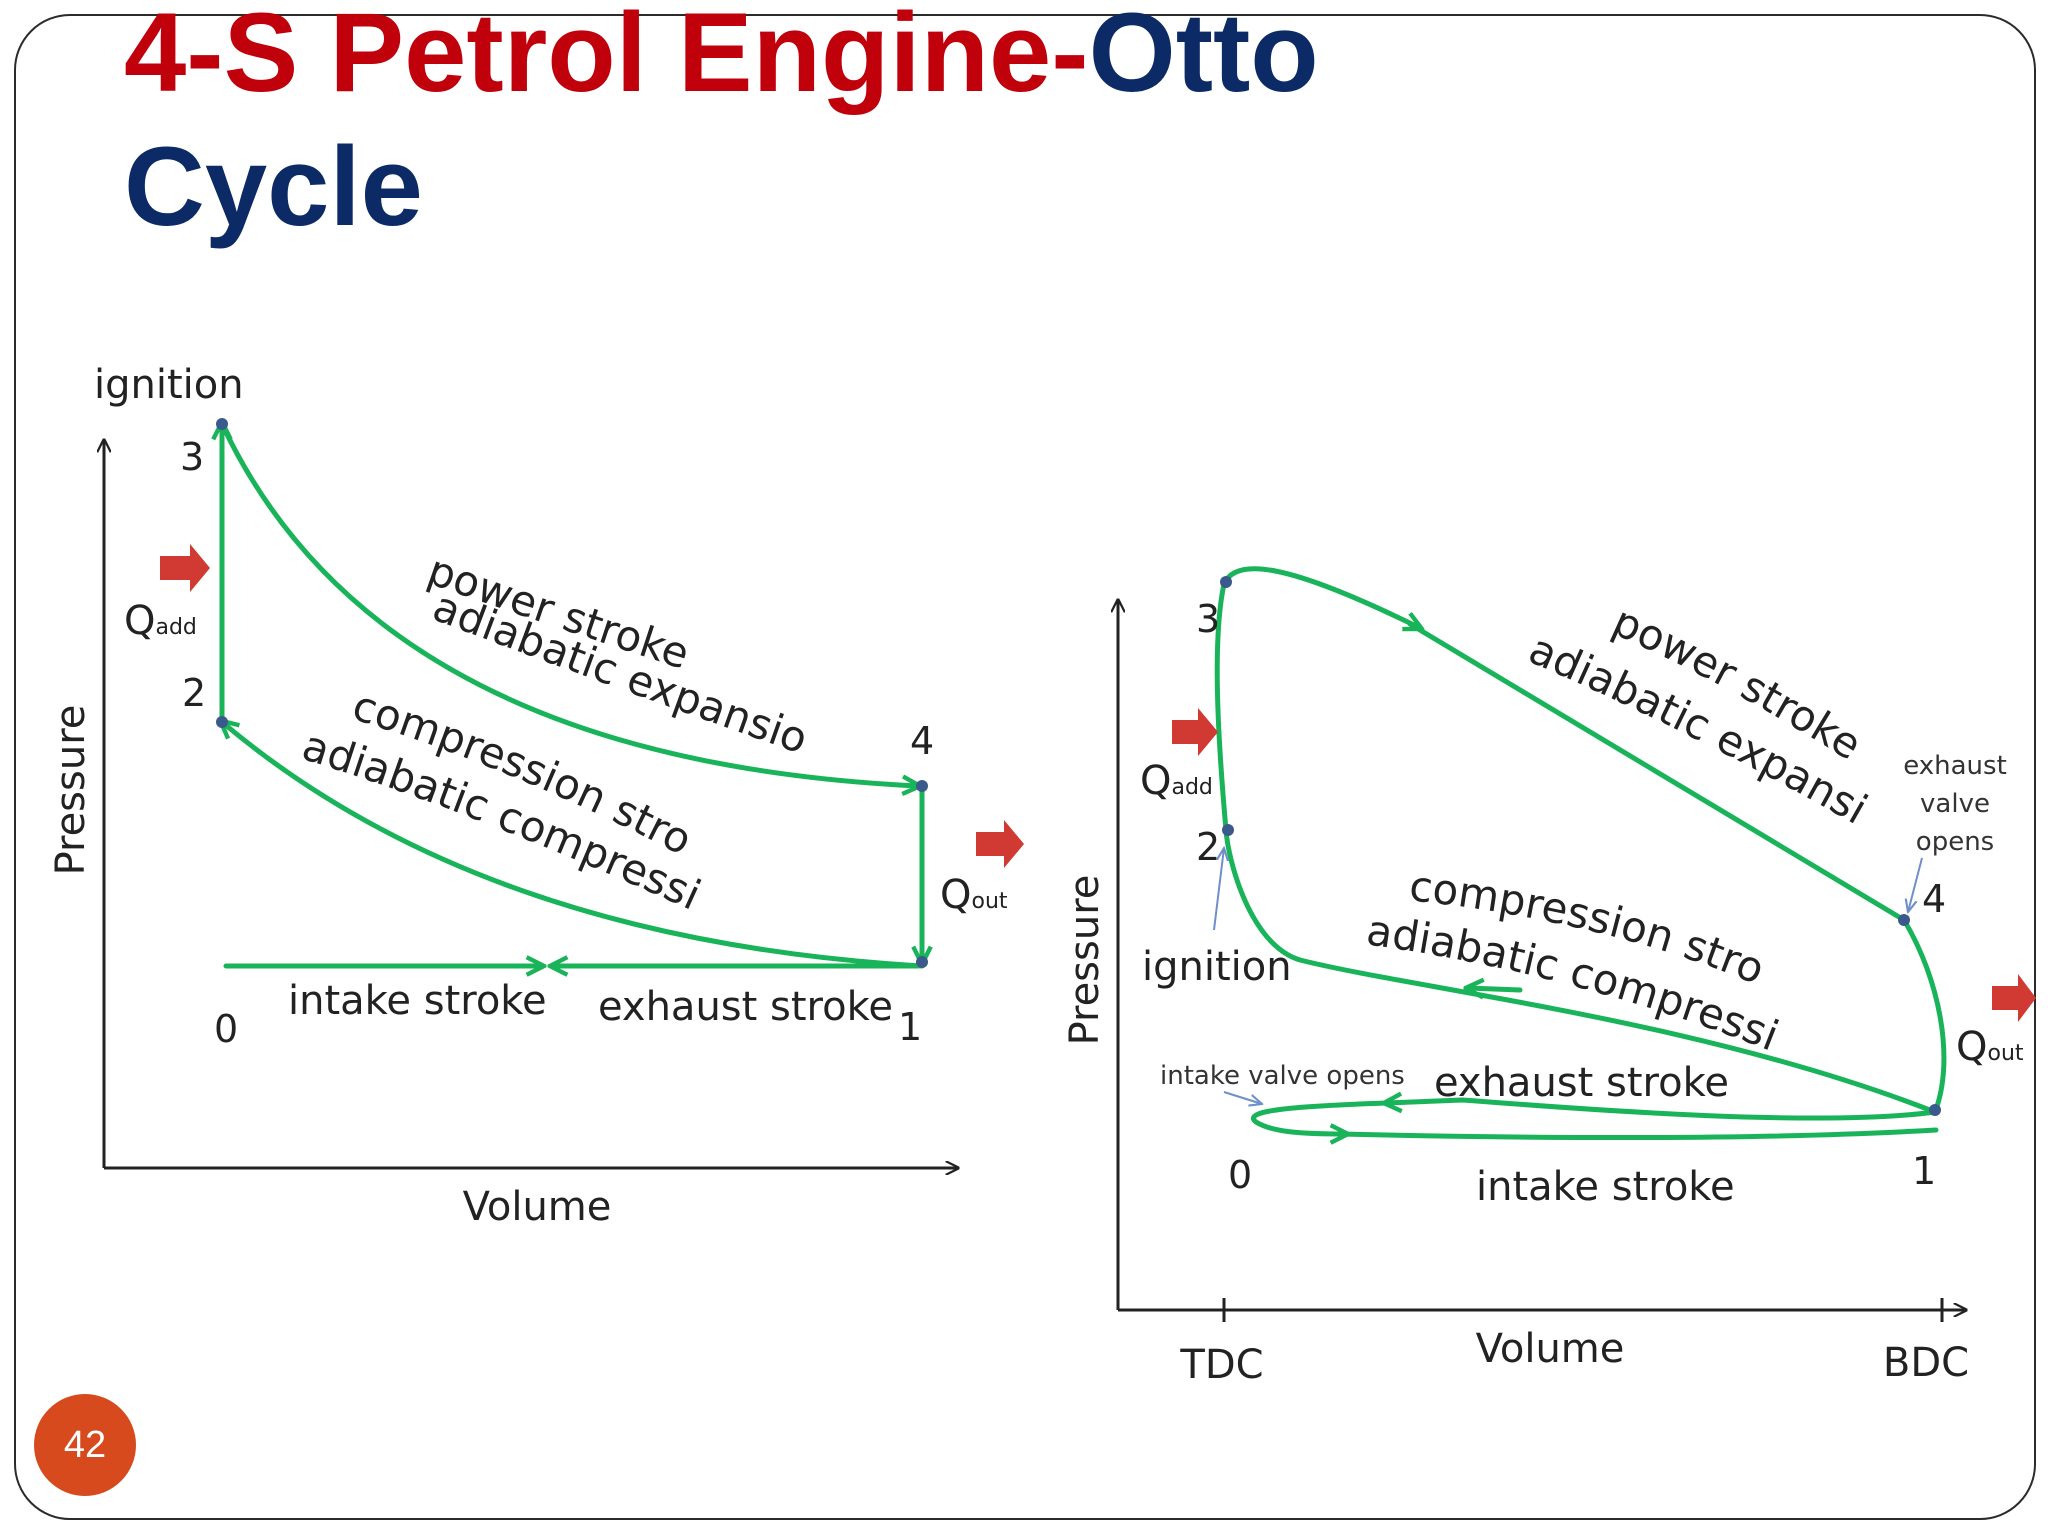  I want to click on right-label-2: 2, so click(1208, 847).